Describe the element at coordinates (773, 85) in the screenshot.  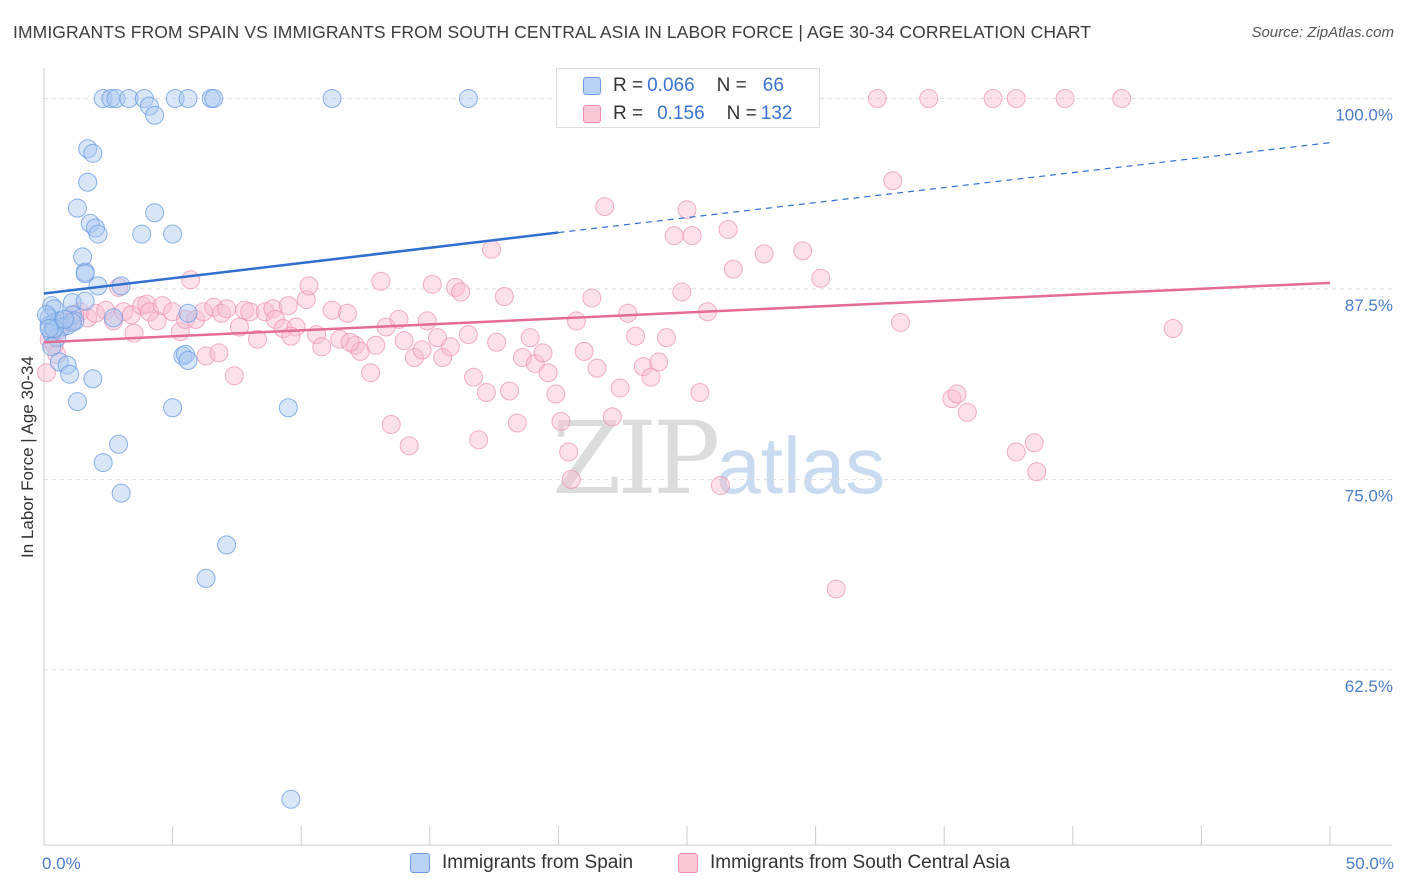
I see `legend-n-value: 66` at that location.